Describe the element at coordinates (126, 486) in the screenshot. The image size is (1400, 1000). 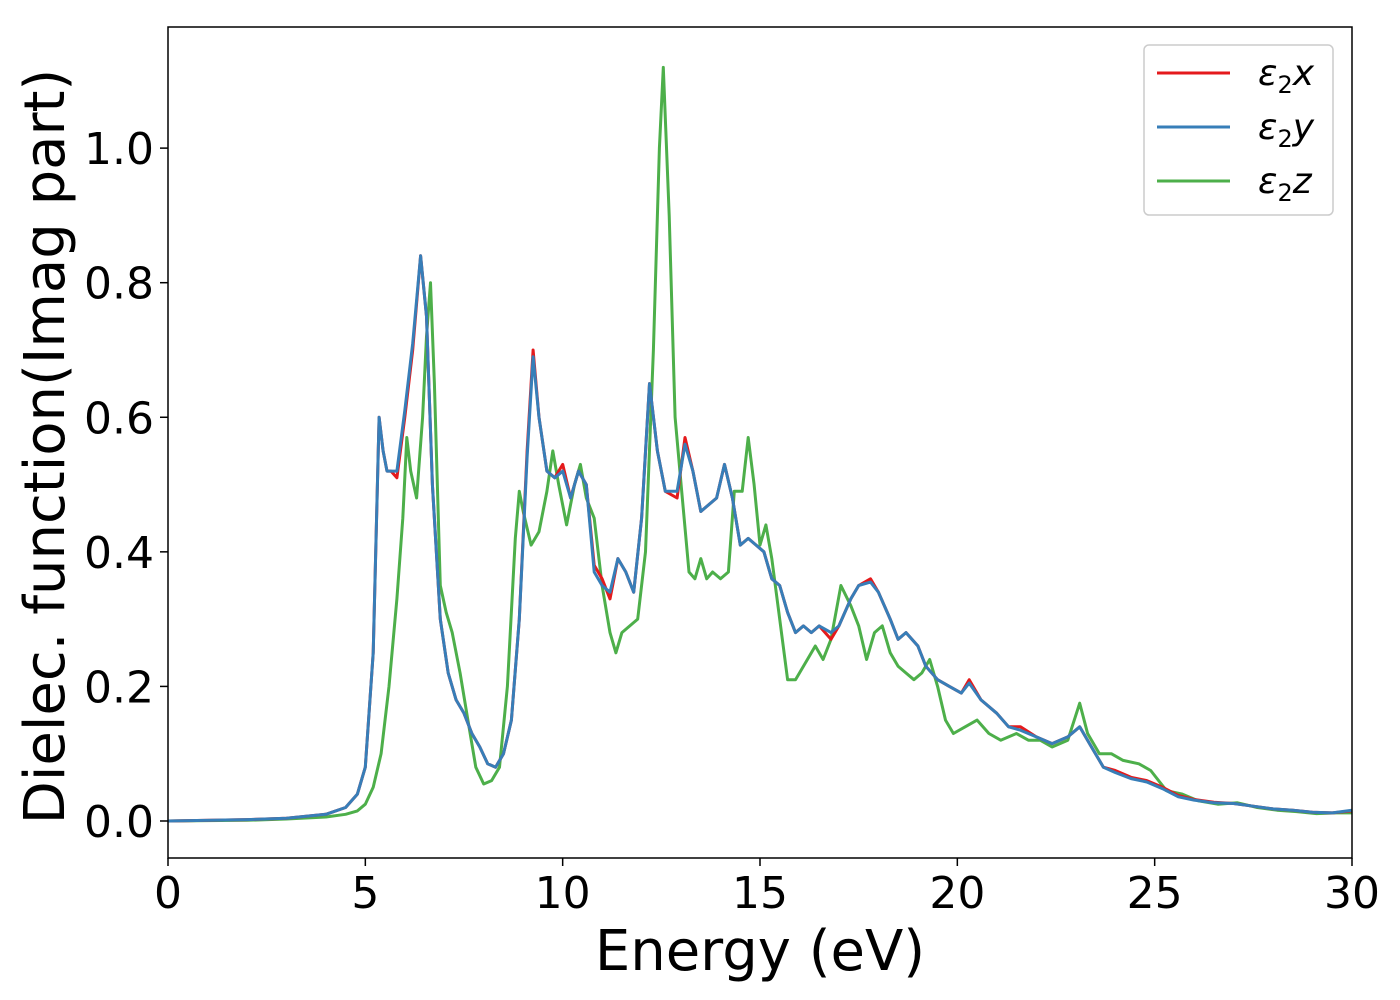
I see `y-axis-ticks: 0.0 0.2 0.4 0.6 0.8 1.0` at that location.